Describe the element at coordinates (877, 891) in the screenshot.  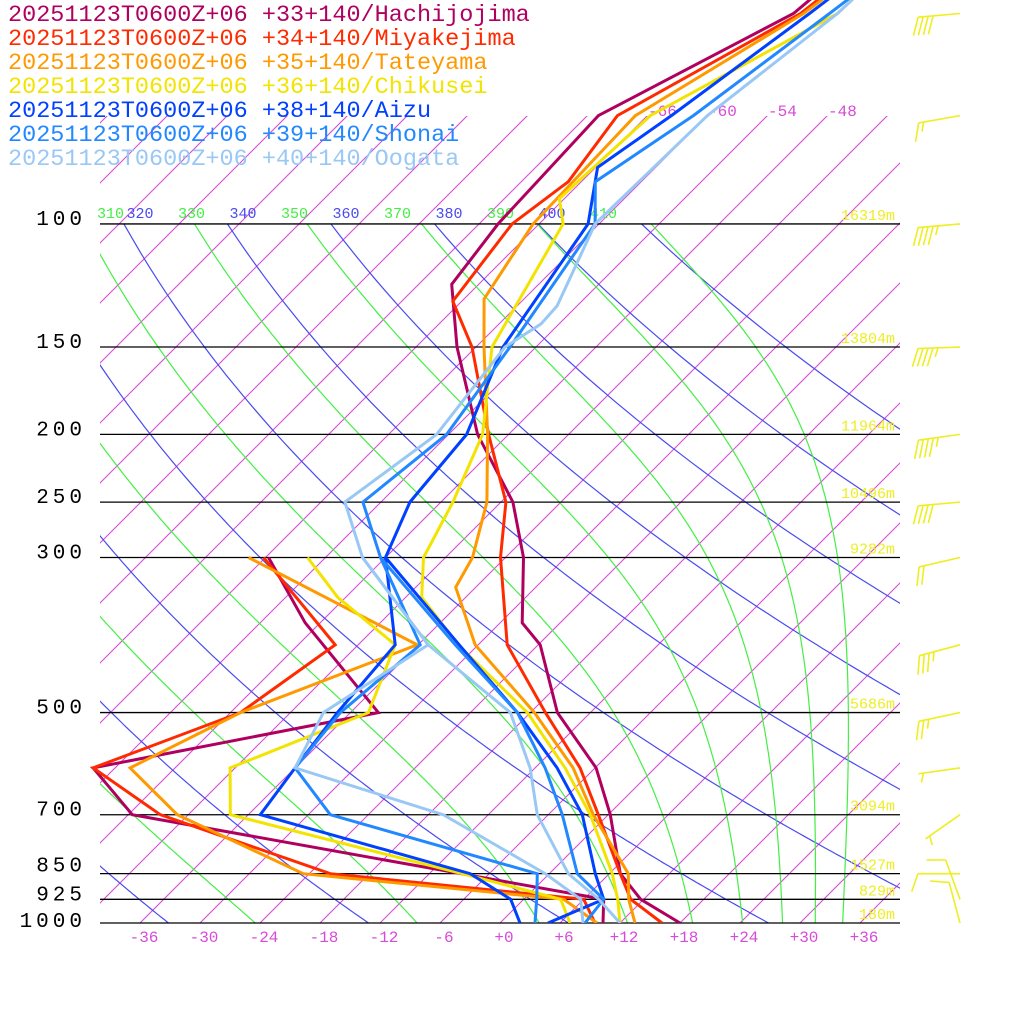
I see `height-label: 829m` at that location.